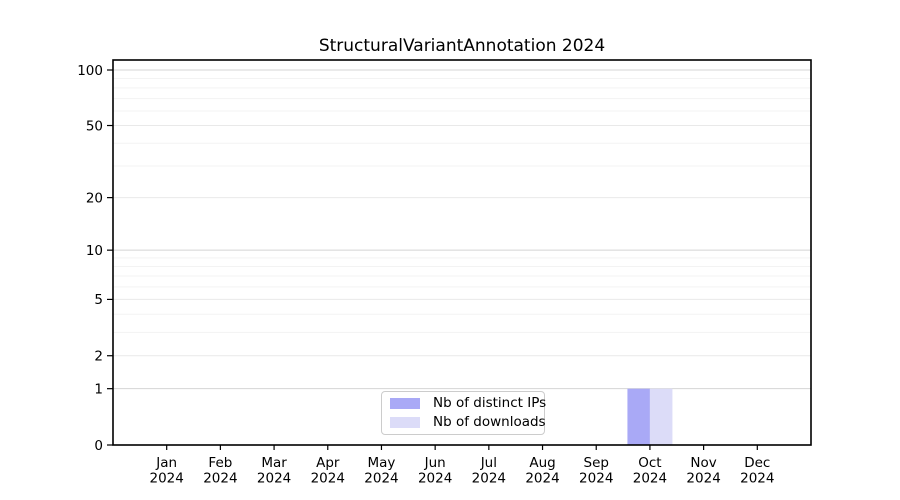 The width and height of the screenshot is (900, 500). What do you see at coordinates (638, 416) in the screenshot?
I see `bar-oct-distinct-ips` at bounding box center [638, 416].